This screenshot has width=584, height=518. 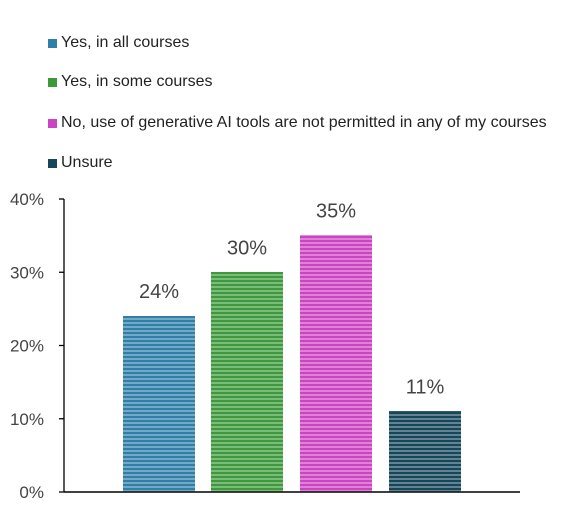 I want to click on y-tick-label: 40%, so click(x=27, y=199).